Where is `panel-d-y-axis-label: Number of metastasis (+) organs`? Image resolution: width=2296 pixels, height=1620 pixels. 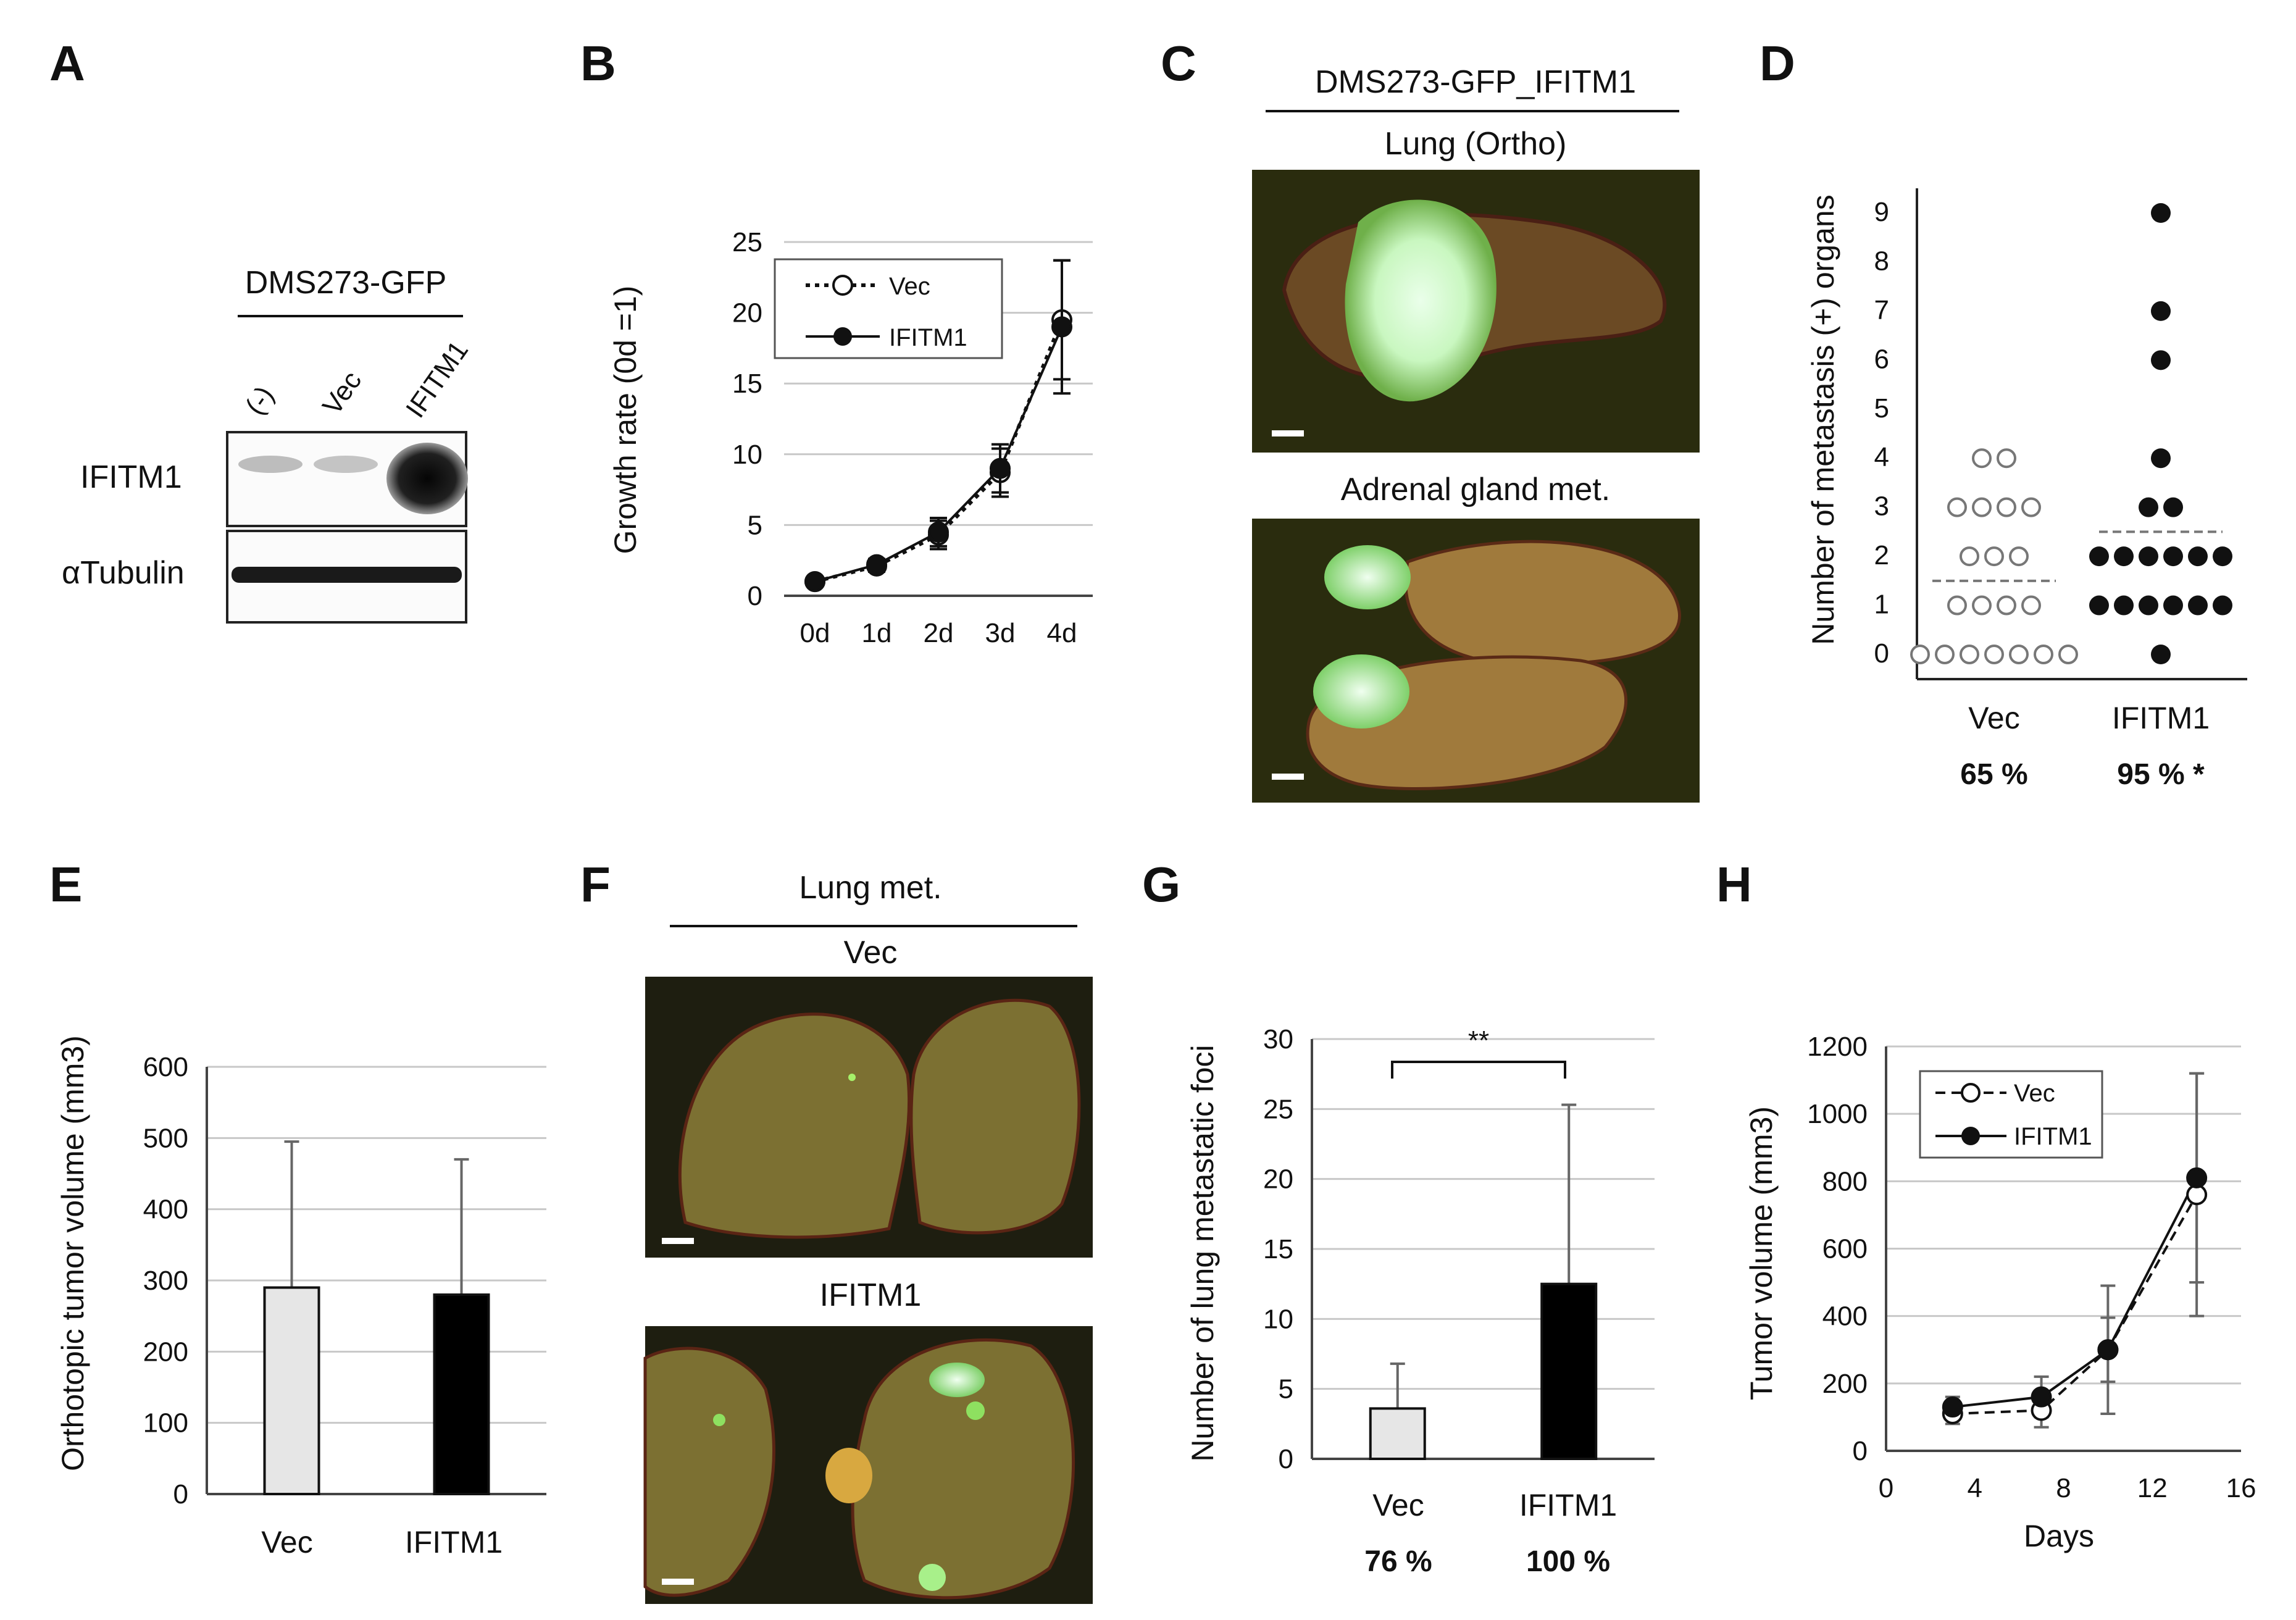 panel-d-y-axis-label: Number of metastasis (+) organs is located at coordinates (1823, 420).